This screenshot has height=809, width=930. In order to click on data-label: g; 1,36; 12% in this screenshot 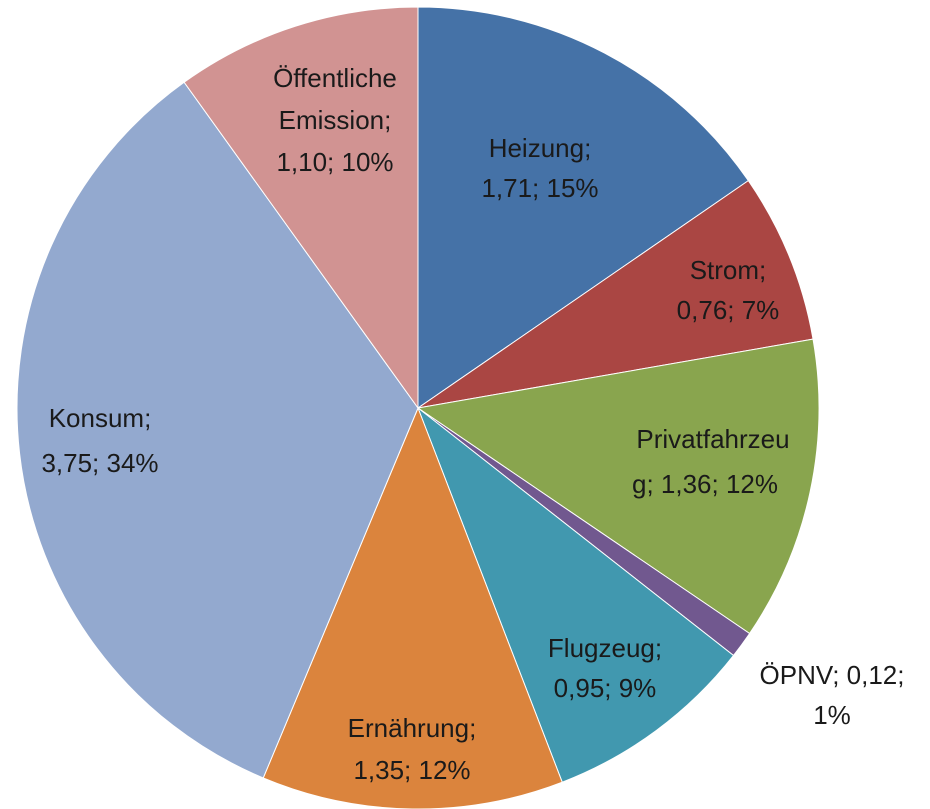, I will do `click(705, 484)`.